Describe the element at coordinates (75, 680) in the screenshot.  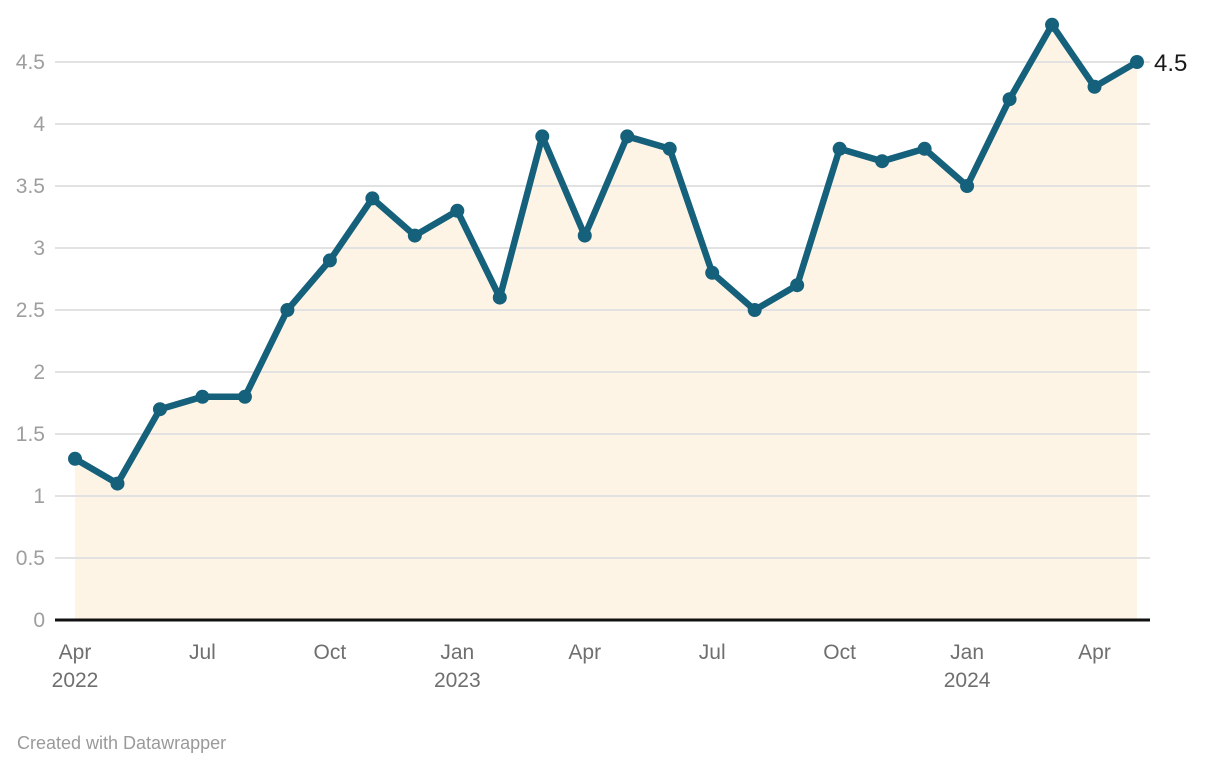
I see `x-axis-tick-year-label: 2022` at that location.